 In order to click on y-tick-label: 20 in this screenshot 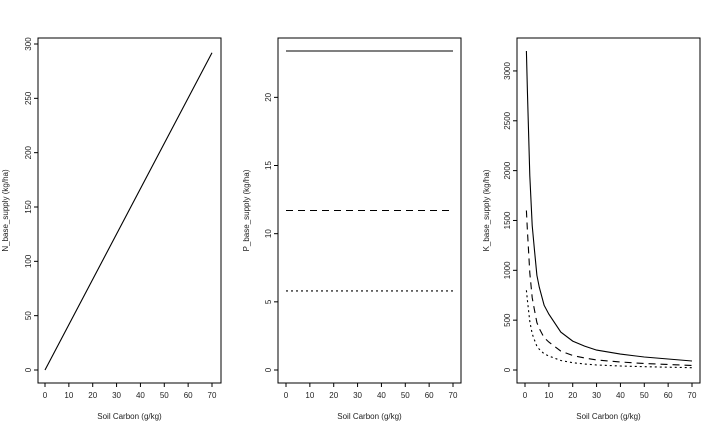, I will do `click(268, 96)`.